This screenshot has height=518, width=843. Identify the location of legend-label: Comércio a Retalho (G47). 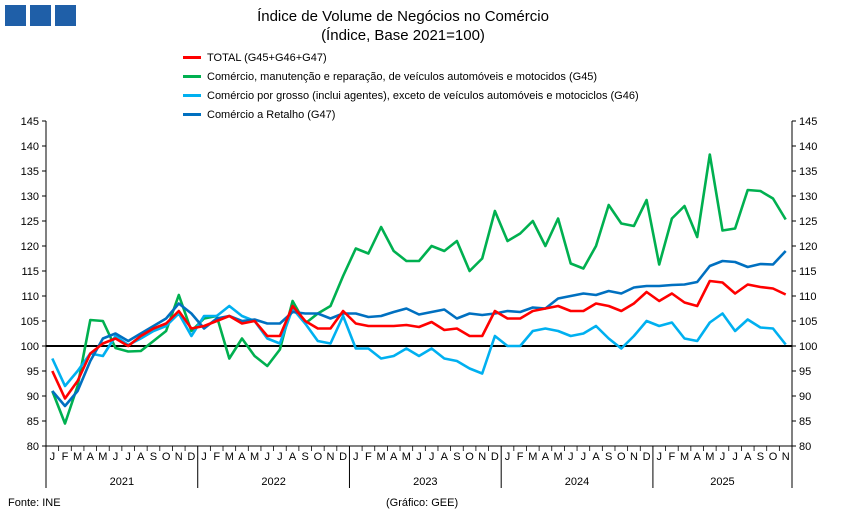
(271, 114).